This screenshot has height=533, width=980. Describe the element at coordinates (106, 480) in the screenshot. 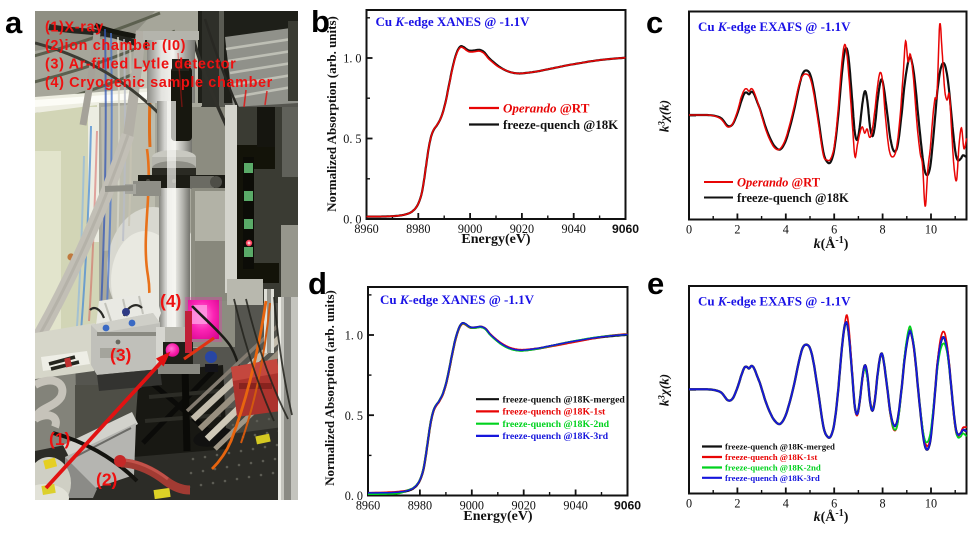

I see `svg-text: (2)` at that location.